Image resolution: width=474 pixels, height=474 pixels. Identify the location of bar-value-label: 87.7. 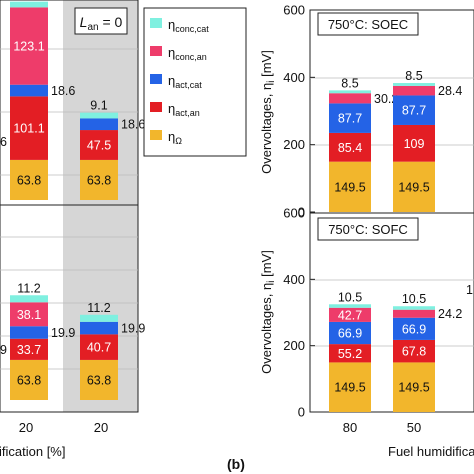
(414, 111).